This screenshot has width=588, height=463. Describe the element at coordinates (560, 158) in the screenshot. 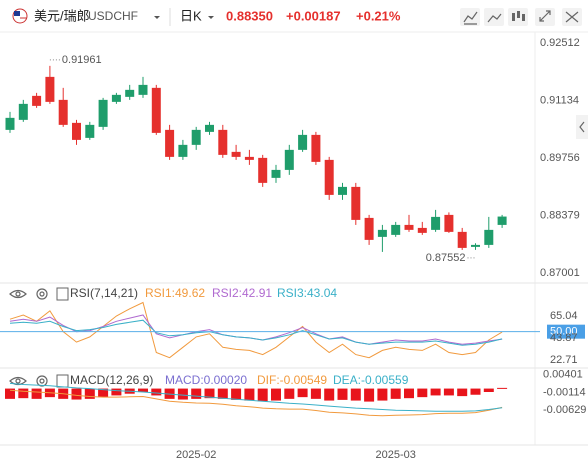

I see `y-tick-label: 0.89756` at that location.